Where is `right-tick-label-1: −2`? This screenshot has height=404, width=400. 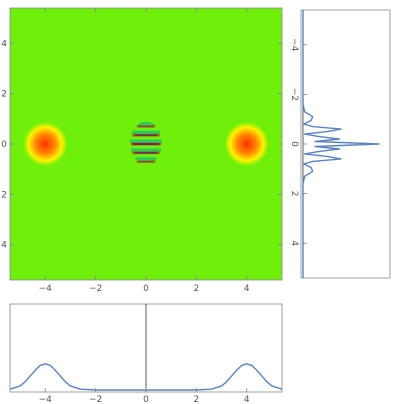 right-tick-label-1: −2 is located at coordinates (294, 94).